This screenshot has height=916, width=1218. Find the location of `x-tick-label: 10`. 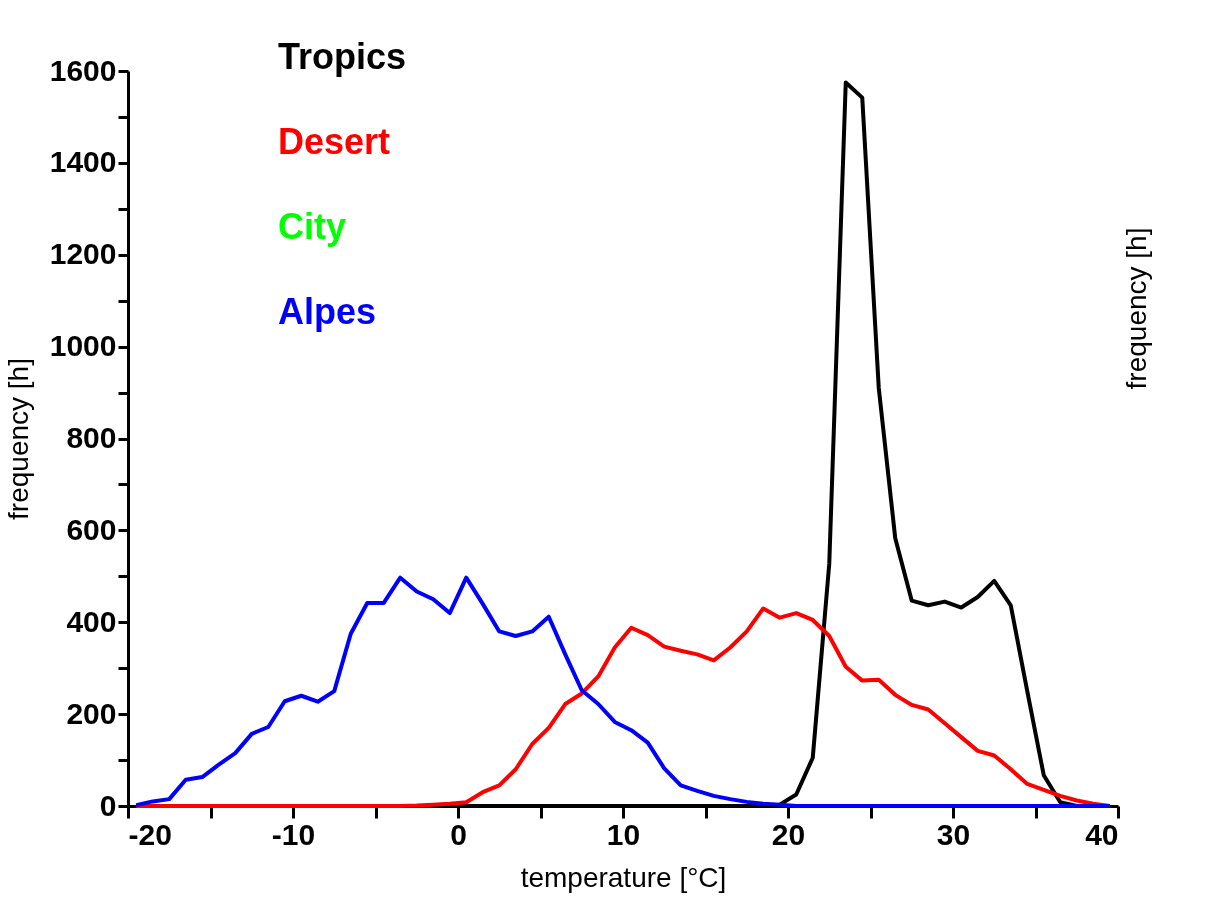

x-tick-label: 10 is located at coordinates (623, 834).